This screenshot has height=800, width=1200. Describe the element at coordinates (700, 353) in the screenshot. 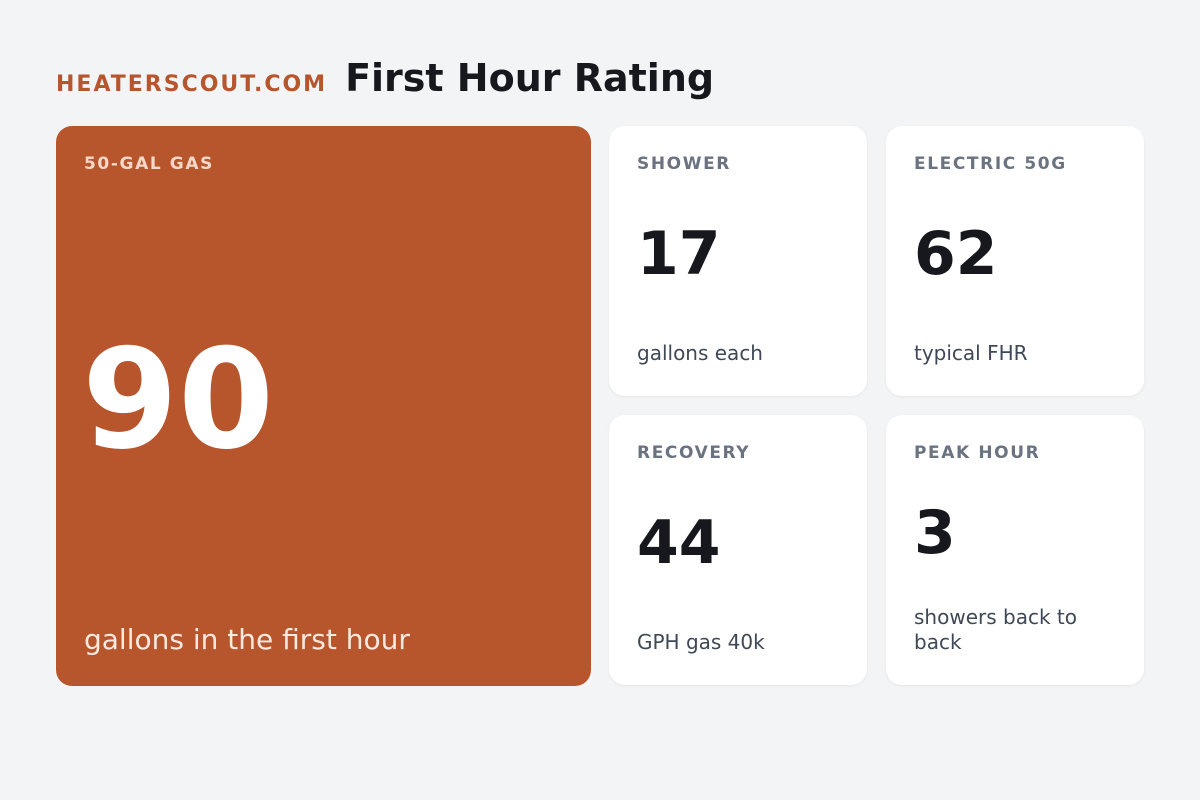

I see `stat-caption: gallons each` at that location.